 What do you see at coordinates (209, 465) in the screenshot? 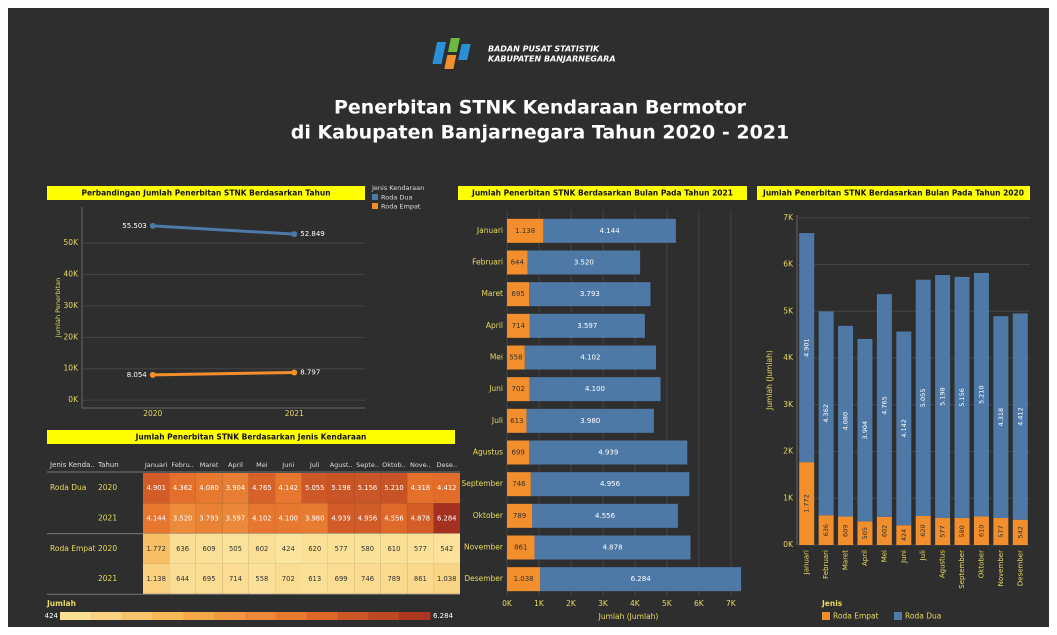
I see `column-header: Maret` at bounding box center [209, 465].